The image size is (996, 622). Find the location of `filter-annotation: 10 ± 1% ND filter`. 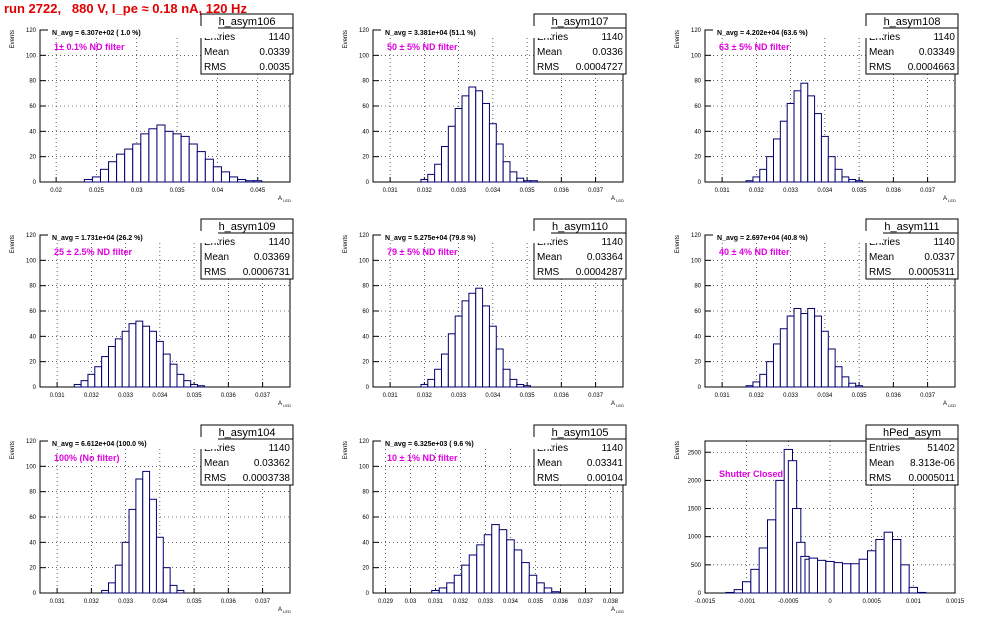

filter-annotation: 10 ± 1% ND filter is located at coordinates (422, 458).